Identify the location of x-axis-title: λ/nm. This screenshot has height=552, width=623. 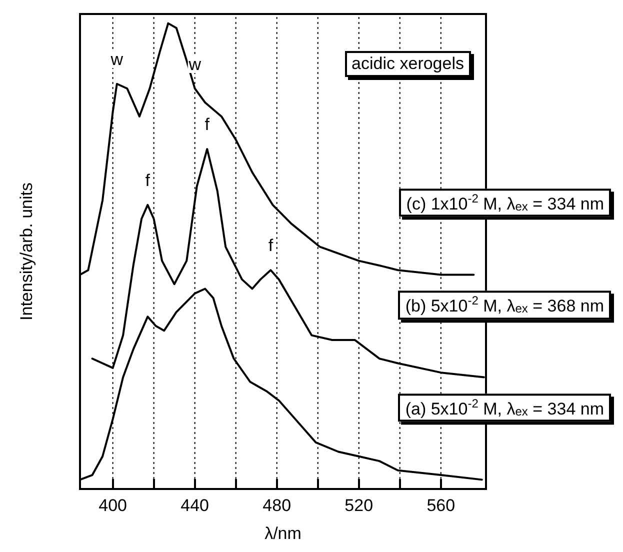
(283, 533).